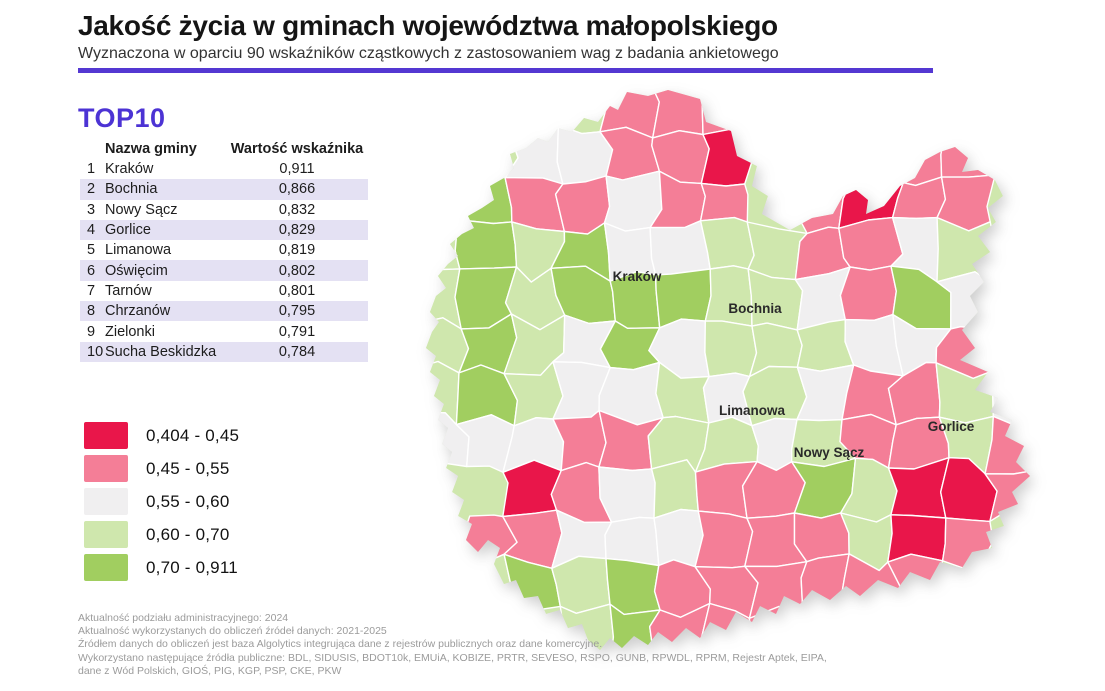  What do you see at coordinates (297, 290) in the screenshot?
I see `indicator-value-cell: 0,801` at bounding box center [297, 290].